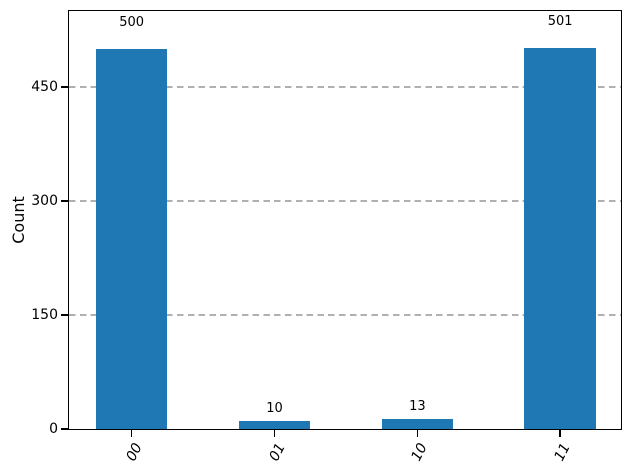 This screenshot has height=470, width=630. I want to click on y-tick-label: 0, so click(53, 429).